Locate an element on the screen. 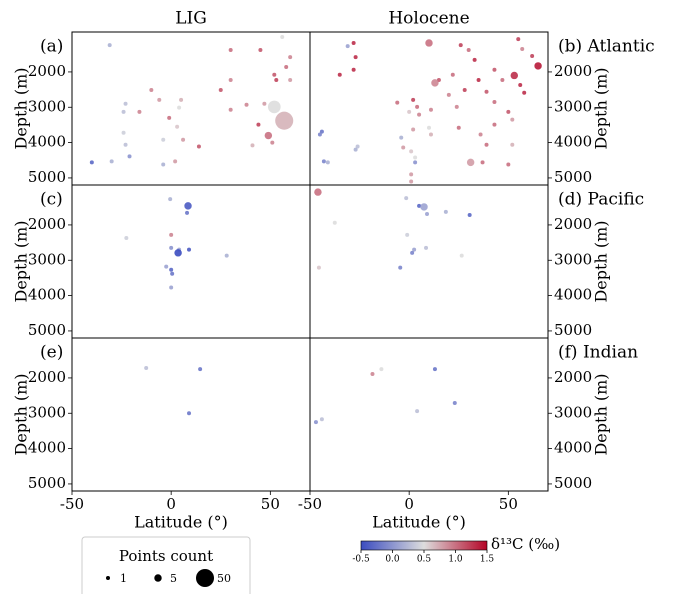  x-tick-label: -50 is located at coordinates (310, 504).